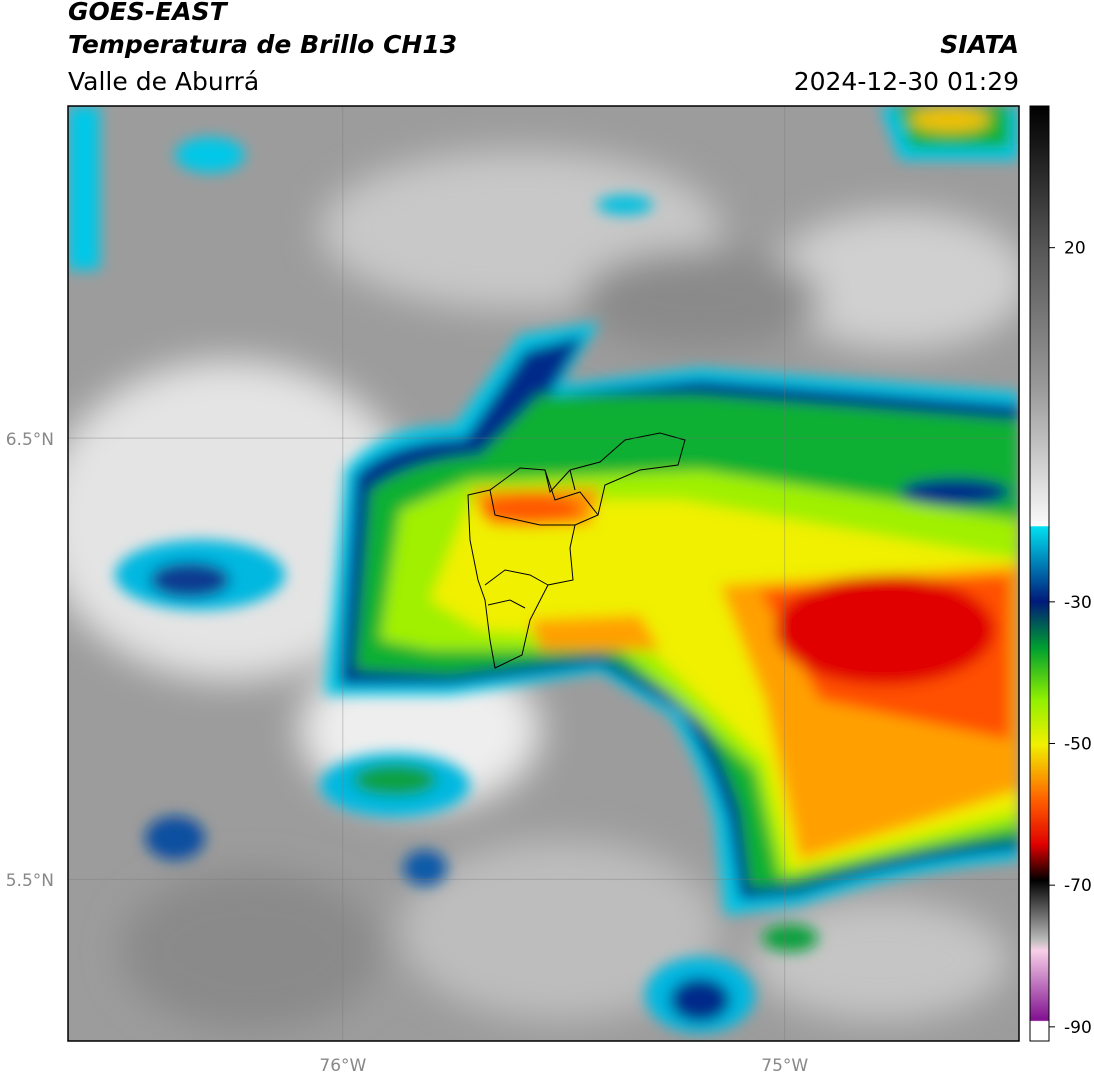  What do you see at coordinates (30, 881) in the screenshot?
I see `y-tick-label: 5.5°N` at bounding box center [30, 881].